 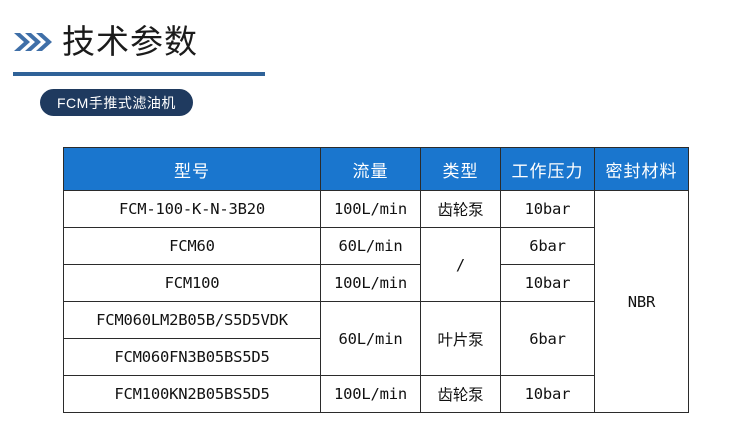 I want to click on cell-model: FCM-100-K-N-3B20, so click(x=192, y=209).